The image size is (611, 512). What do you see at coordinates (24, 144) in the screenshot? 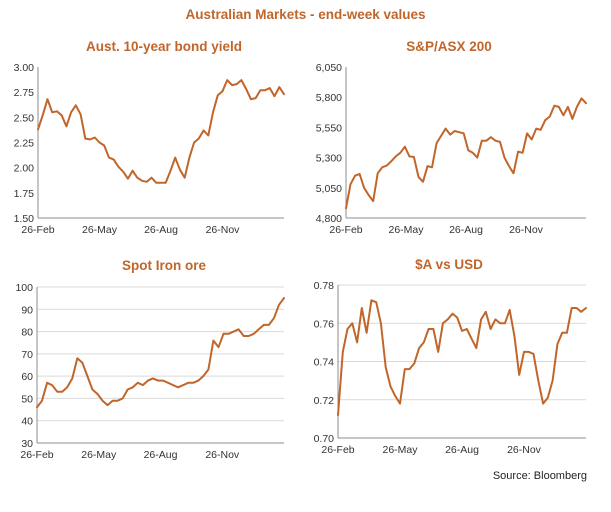
I see `y-tick-label: 2.25` at bounding box center [24, 144].